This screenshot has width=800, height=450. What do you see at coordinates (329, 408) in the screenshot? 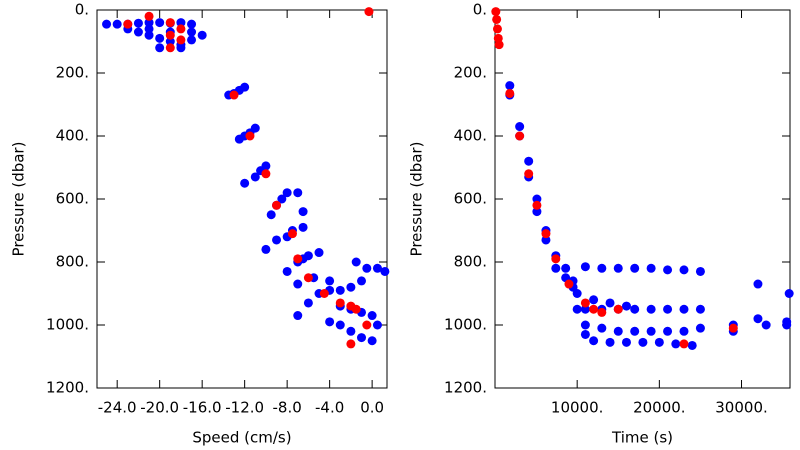
I see `x-tick-label: -4.0` at bounding box center [329, 408].